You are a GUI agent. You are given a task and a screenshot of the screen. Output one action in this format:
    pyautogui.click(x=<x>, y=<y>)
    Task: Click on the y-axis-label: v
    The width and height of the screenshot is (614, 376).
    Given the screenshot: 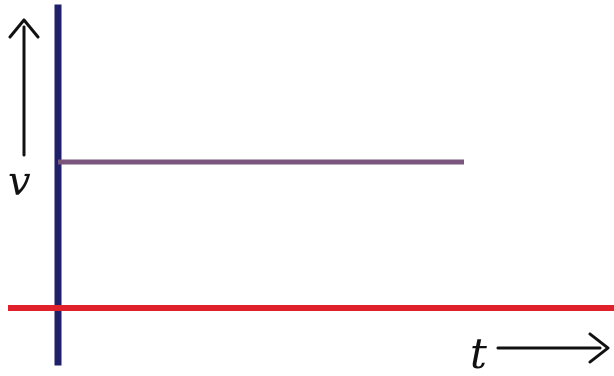 What is the action you would take?
    pyautogui.click(x=19, y=182)
    